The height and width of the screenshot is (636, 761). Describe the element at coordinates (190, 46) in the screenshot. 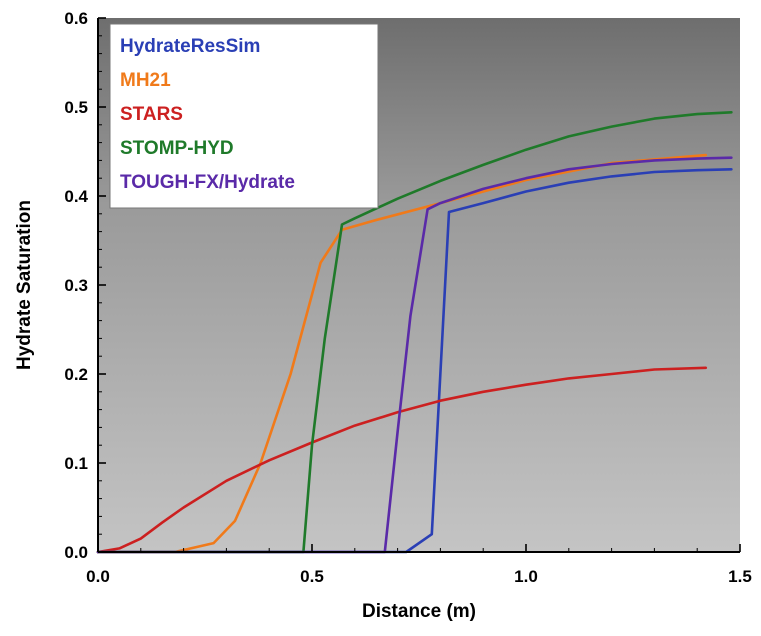

I see `legend-entry: HydrateResSim` at that location.